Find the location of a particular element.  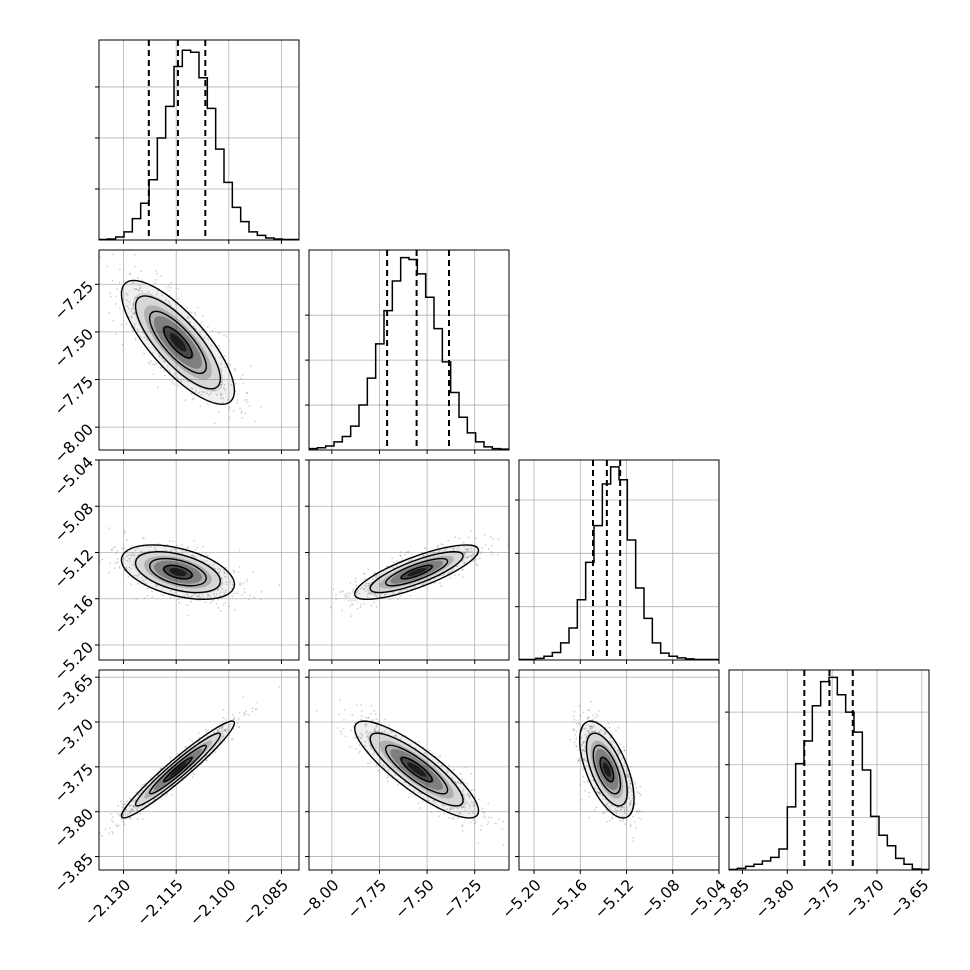

y-tick-label: −5.08 is located at coordinates (74, 523).